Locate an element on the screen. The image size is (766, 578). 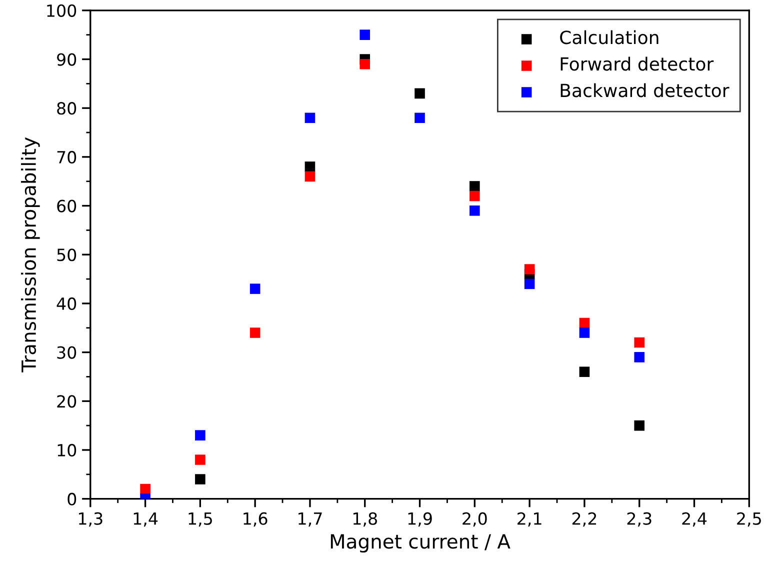
y-tick-label: 80 is located at coordinates (66, 108).